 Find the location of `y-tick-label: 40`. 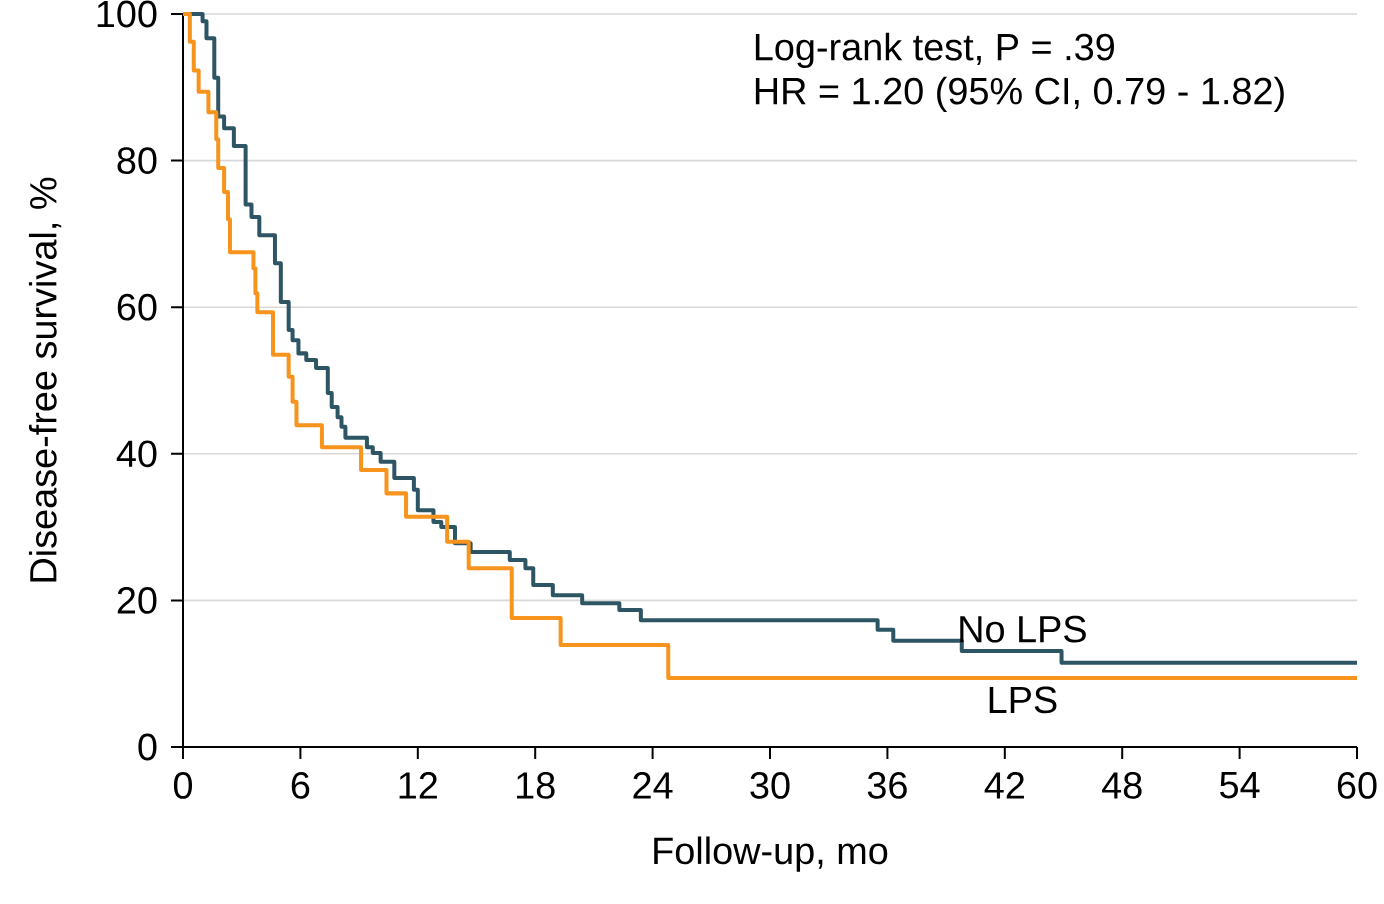

y-tick-label: 40 is located at coordinates (136, 454).